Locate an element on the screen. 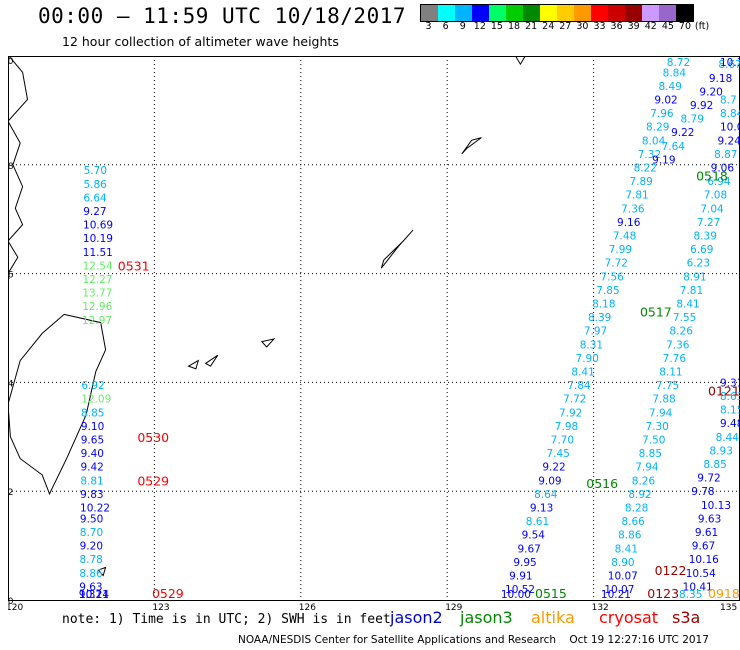  pass-time-label: 0517 is located at coordinates (656, 312).